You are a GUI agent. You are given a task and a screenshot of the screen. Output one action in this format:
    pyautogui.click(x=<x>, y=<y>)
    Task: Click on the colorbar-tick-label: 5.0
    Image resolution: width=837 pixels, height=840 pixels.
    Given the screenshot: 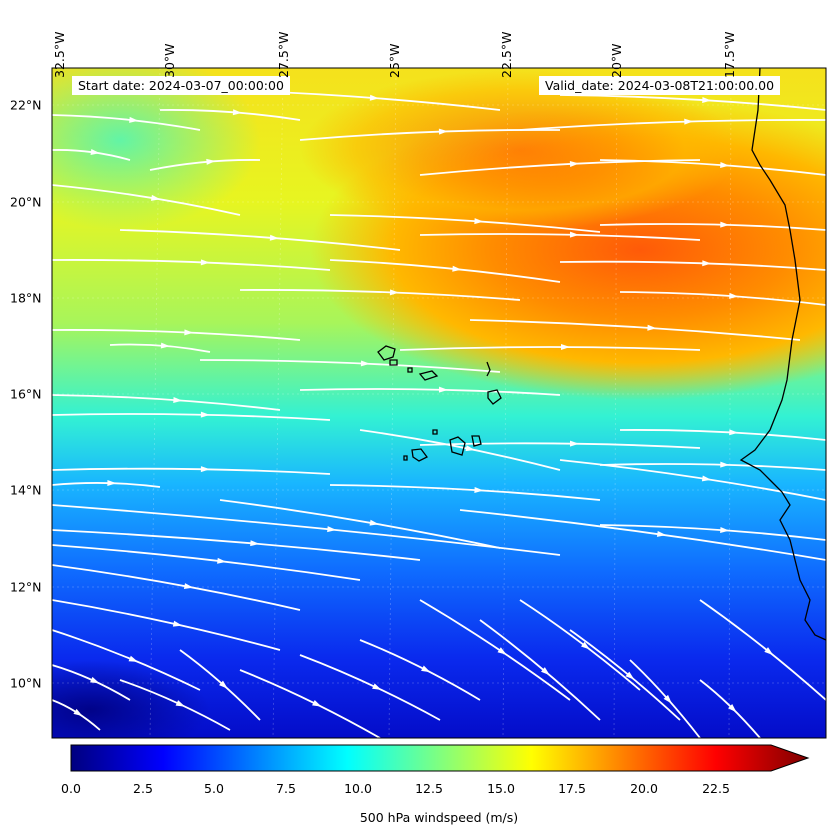 What is the action you would take?
    pyautogui.click(x=214, y=788)
    